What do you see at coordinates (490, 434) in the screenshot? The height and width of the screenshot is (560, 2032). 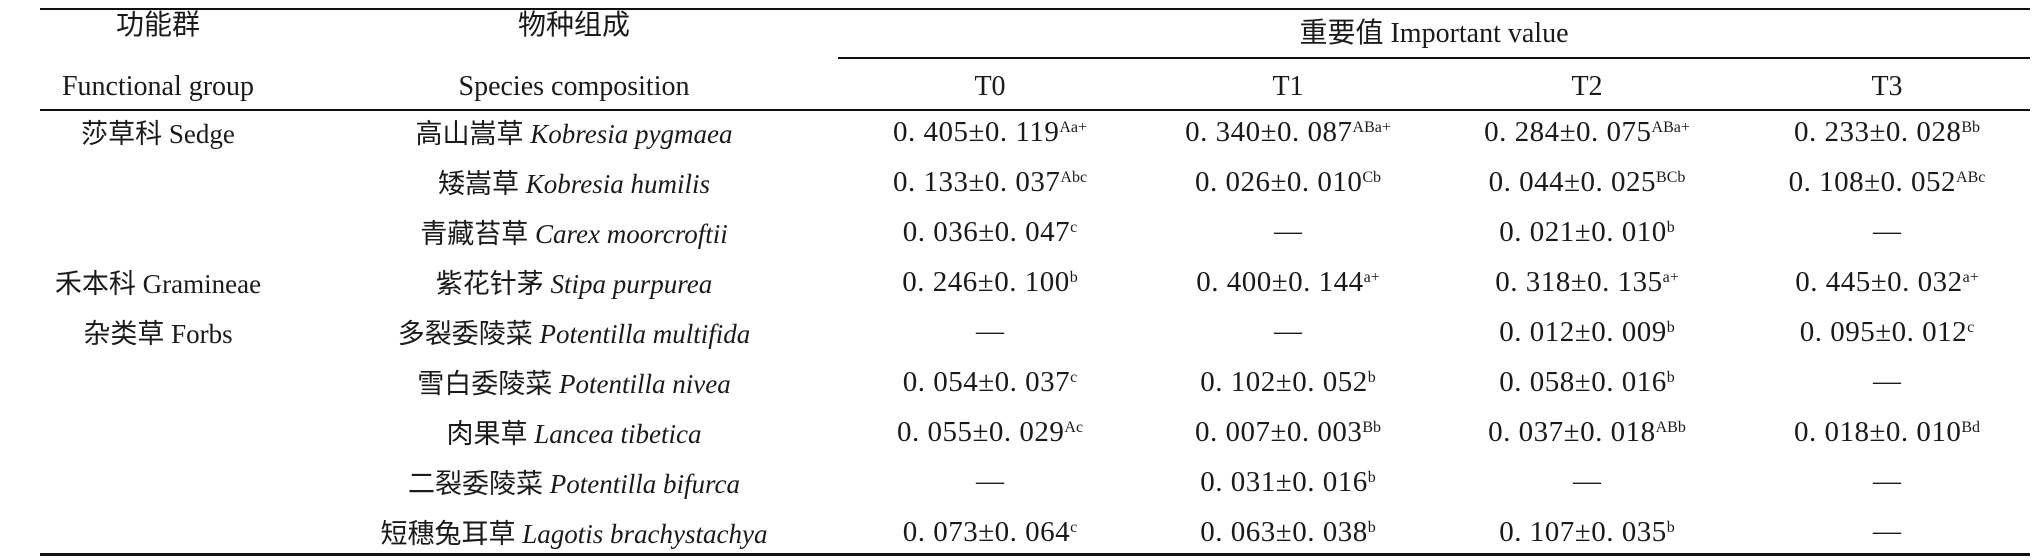 I see `species-name-zh: 肉果草` at bounding box center [490, 434].